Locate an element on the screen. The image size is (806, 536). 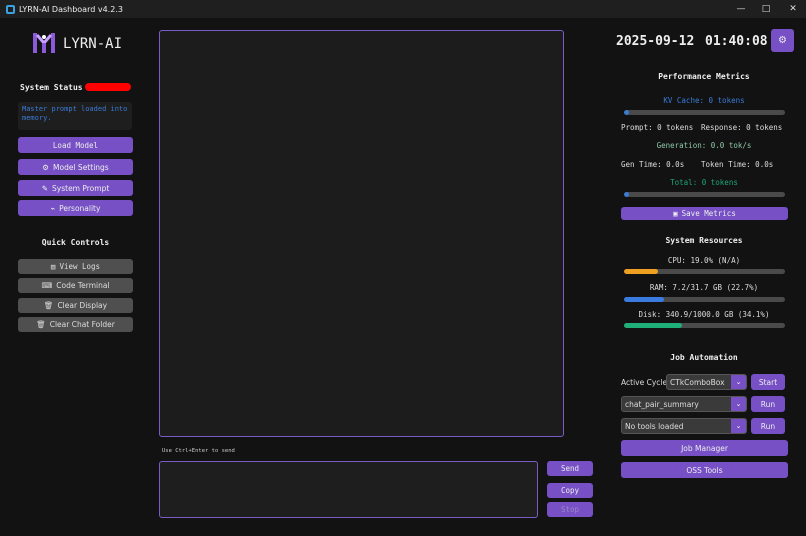
token-time: Token Time: 0.0s is located at coordinates (737, 164).